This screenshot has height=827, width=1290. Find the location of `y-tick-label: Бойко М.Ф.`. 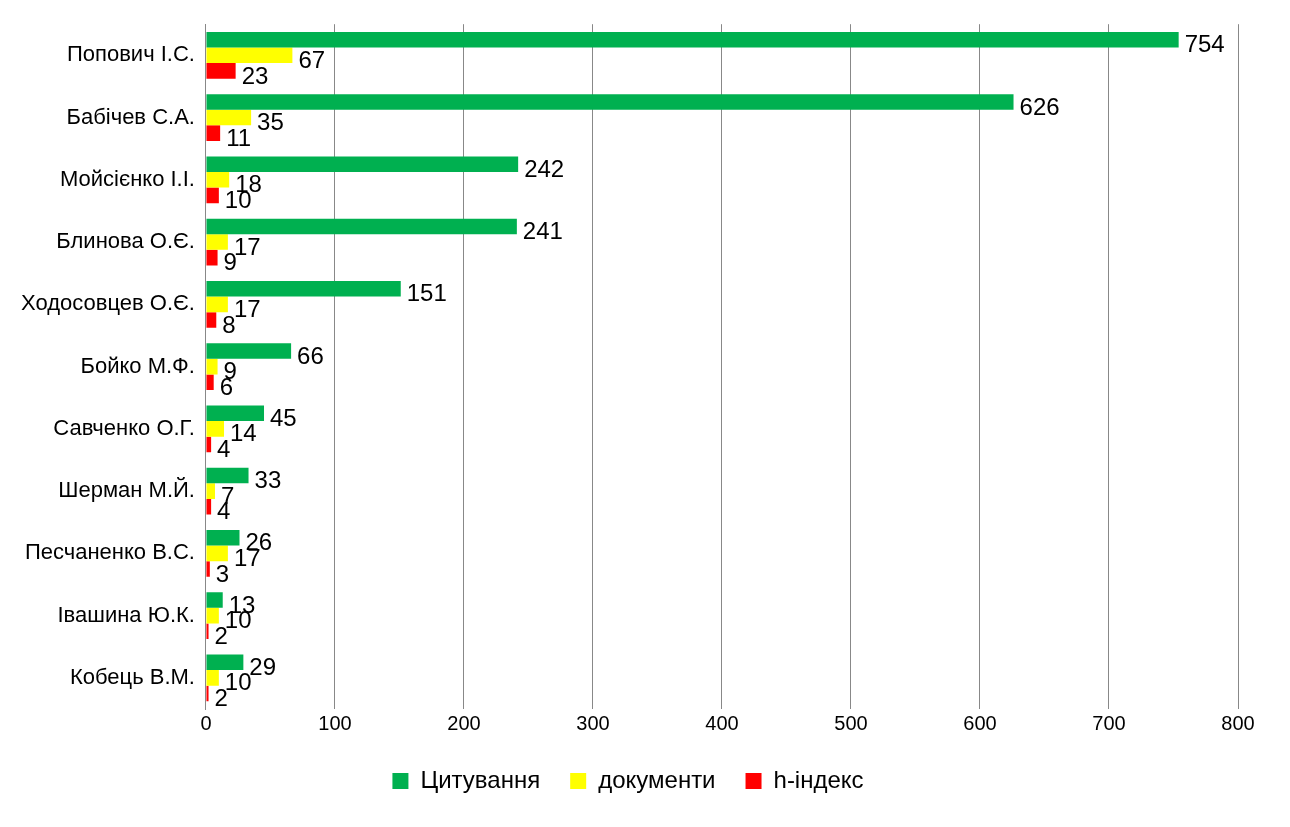

y-tick-label: Бойко М.Ф. is located at coordinates (137, 365).